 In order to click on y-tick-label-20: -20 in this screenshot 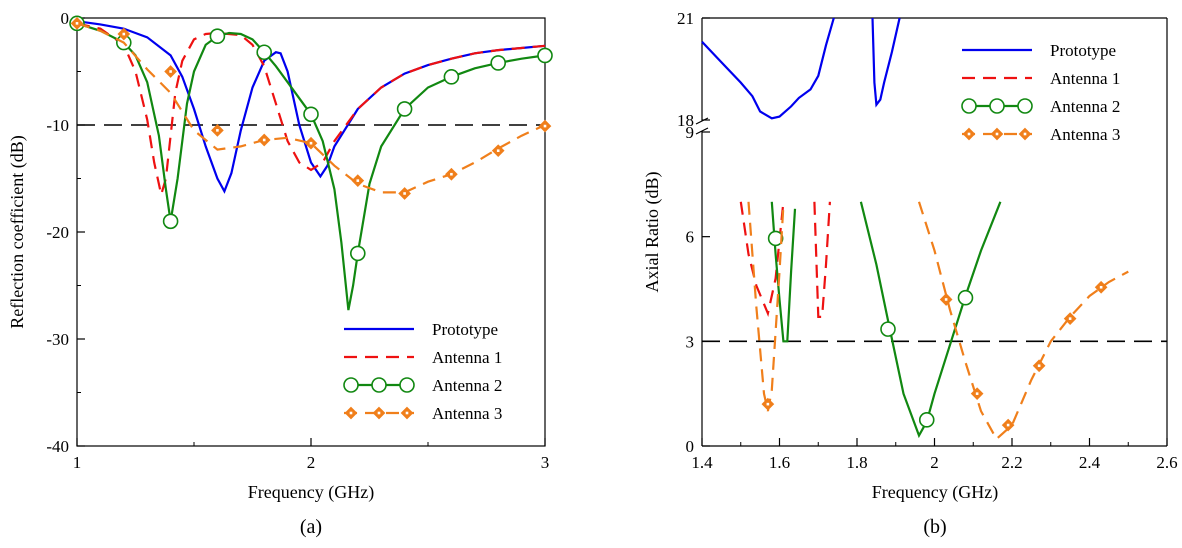, I will do `click(57, 232)`.